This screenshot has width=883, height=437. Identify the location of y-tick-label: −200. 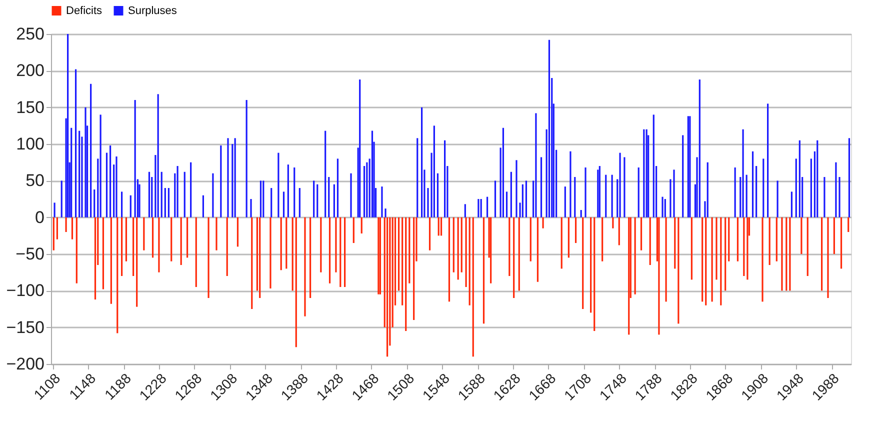
(25, 364).